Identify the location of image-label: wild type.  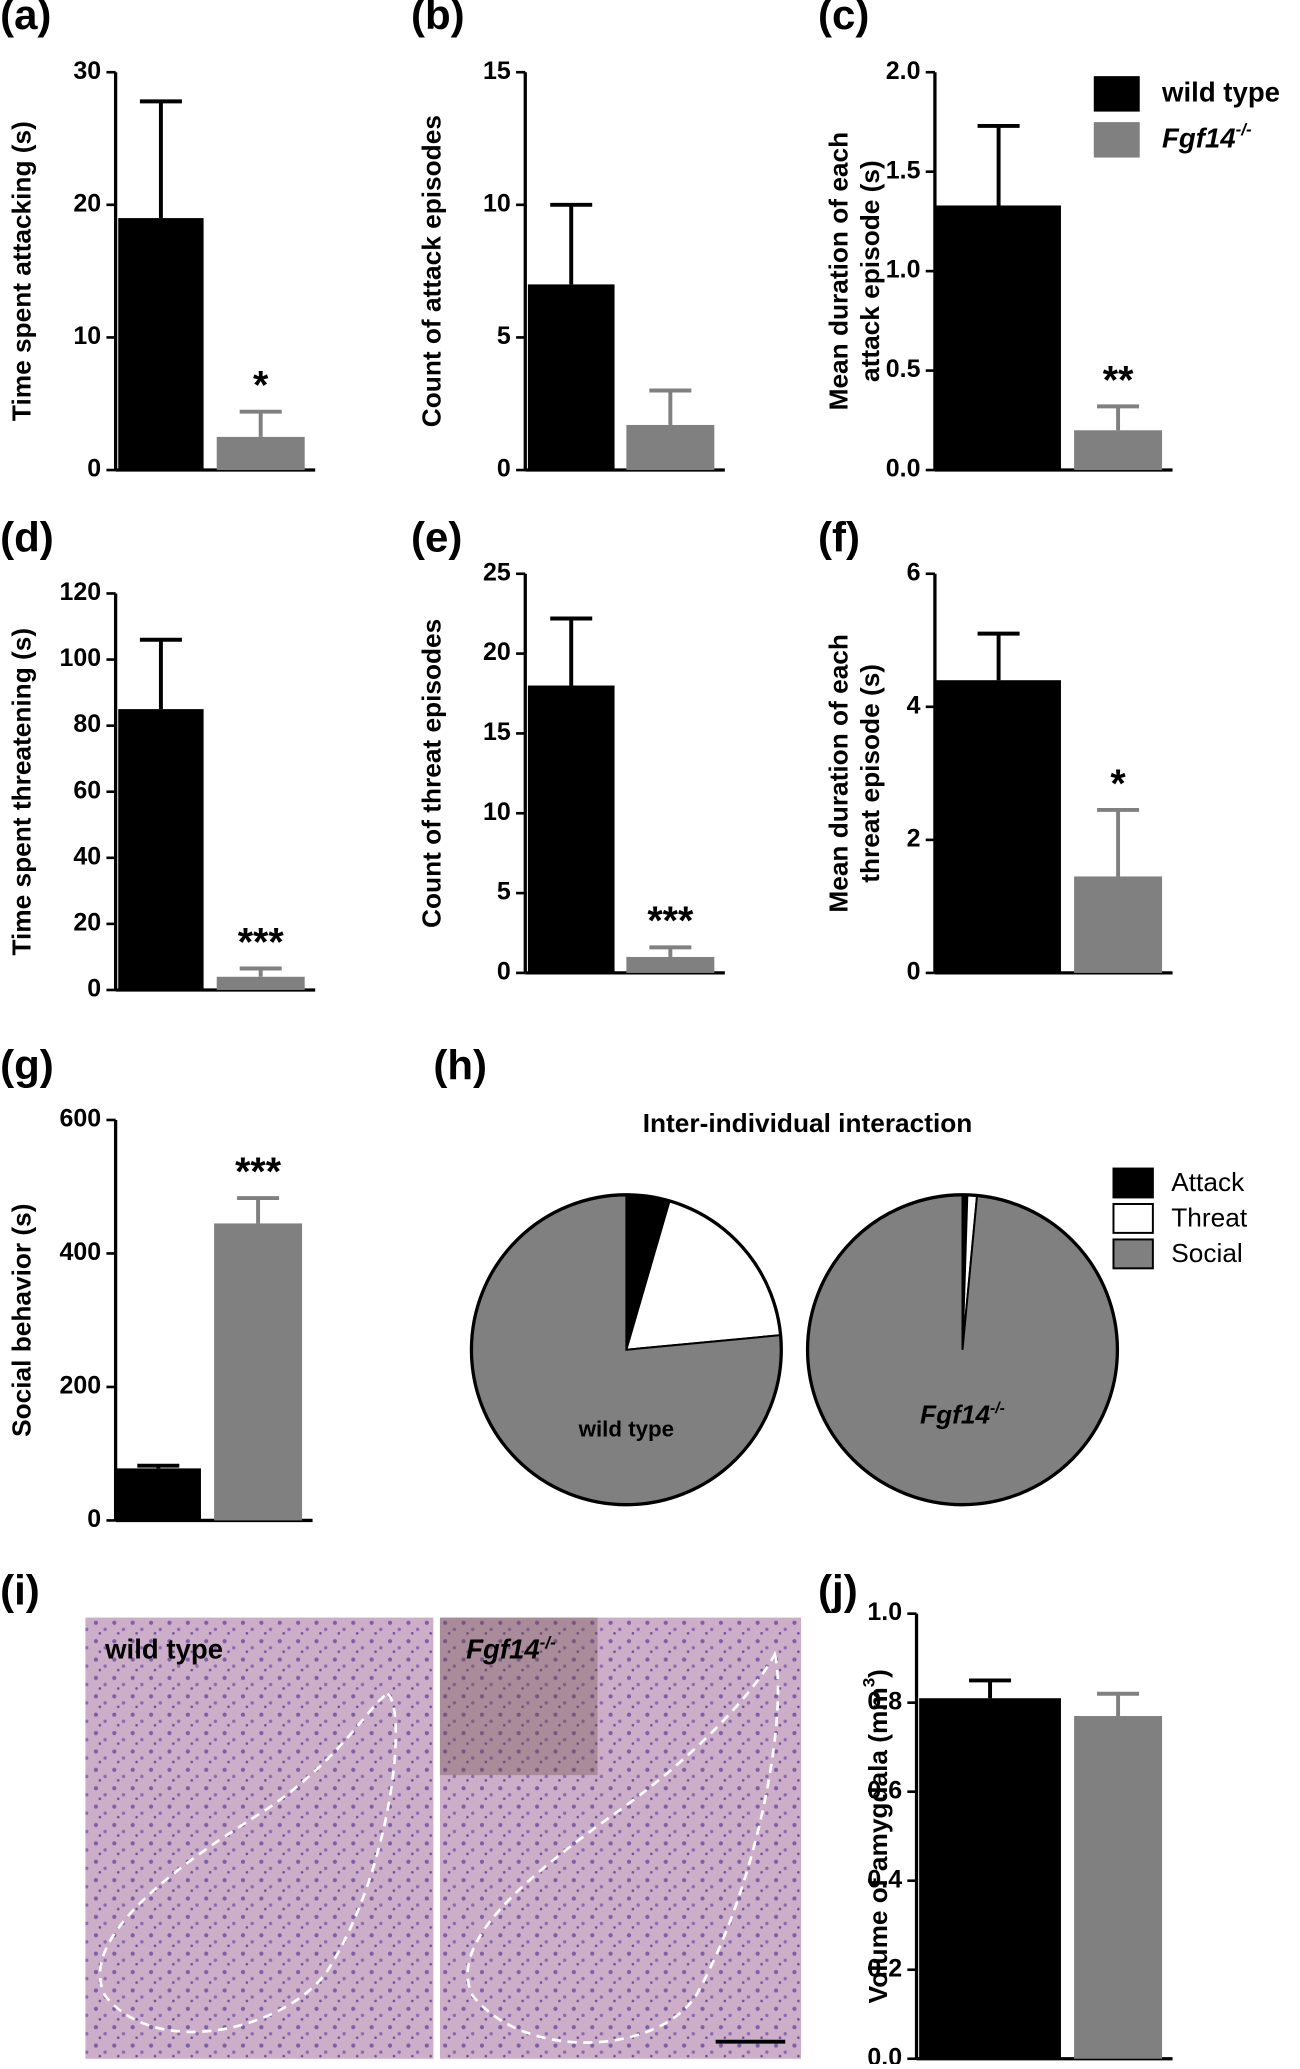
(163, 1648).